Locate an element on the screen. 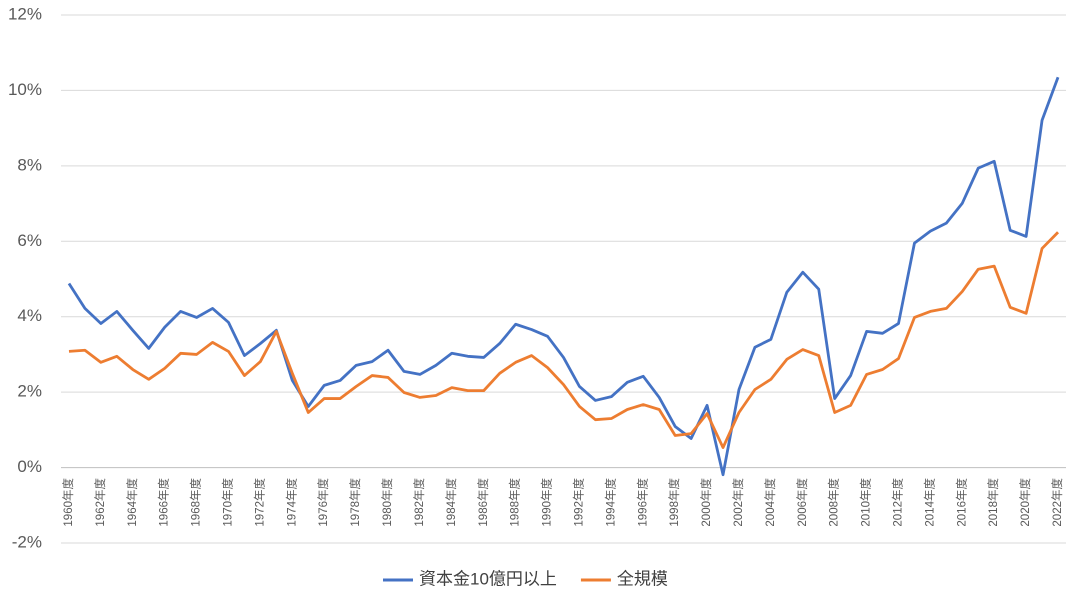 Image resolution: width=1075 pixels, height=599 pixels. x-tick-label: 1976年度 is located at coordinates (323, 502).